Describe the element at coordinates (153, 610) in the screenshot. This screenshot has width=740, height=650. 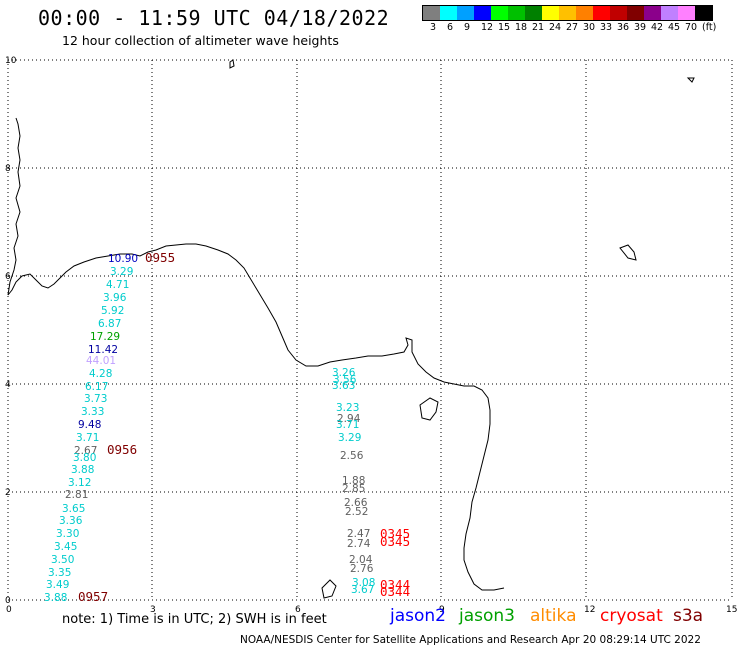
I see `x-tick-label: 3` at that location.